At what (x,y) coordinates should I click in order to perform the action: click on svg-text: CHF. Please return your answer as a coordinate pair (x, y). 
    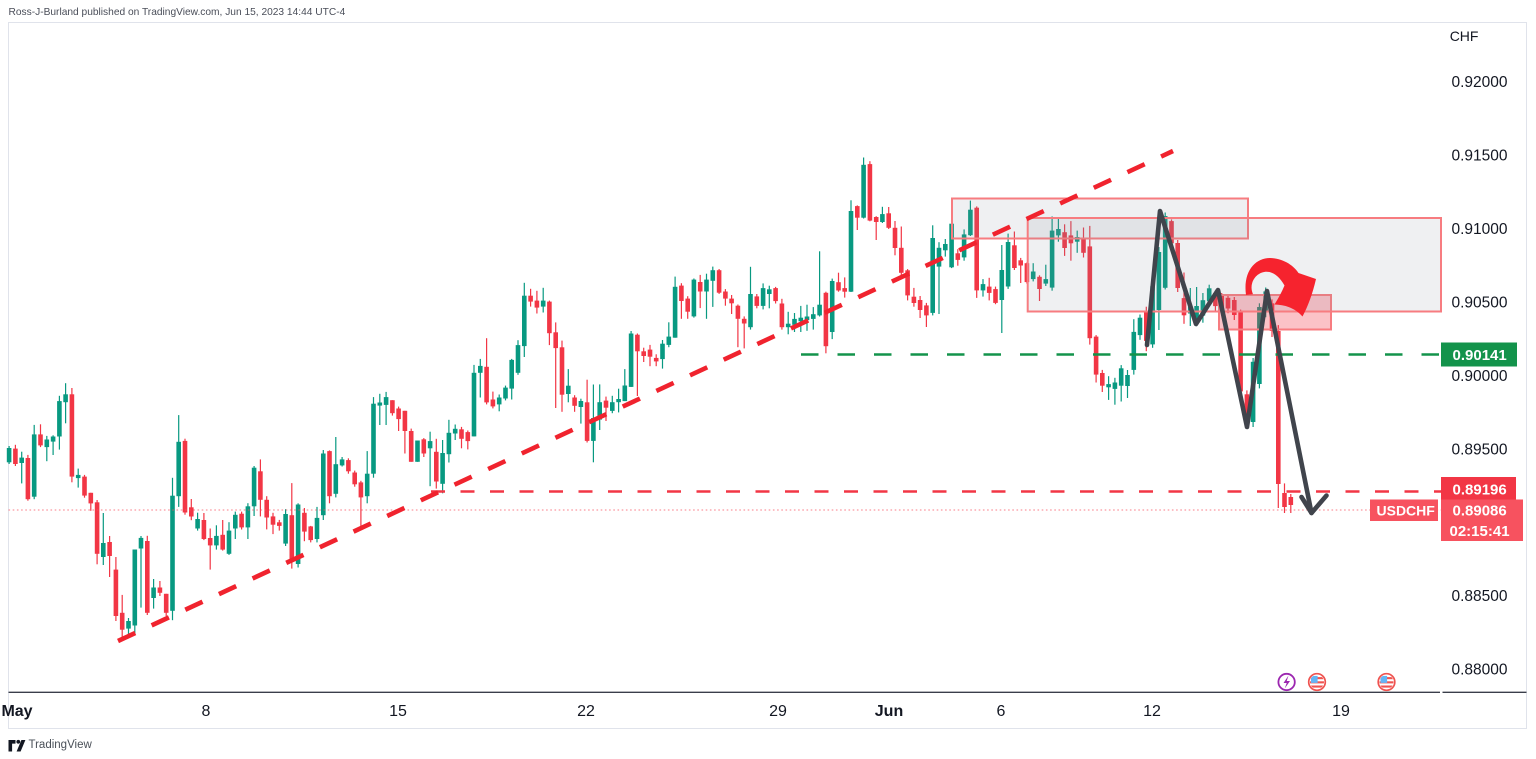
    Looking at the image, I should click on (1464, 36).